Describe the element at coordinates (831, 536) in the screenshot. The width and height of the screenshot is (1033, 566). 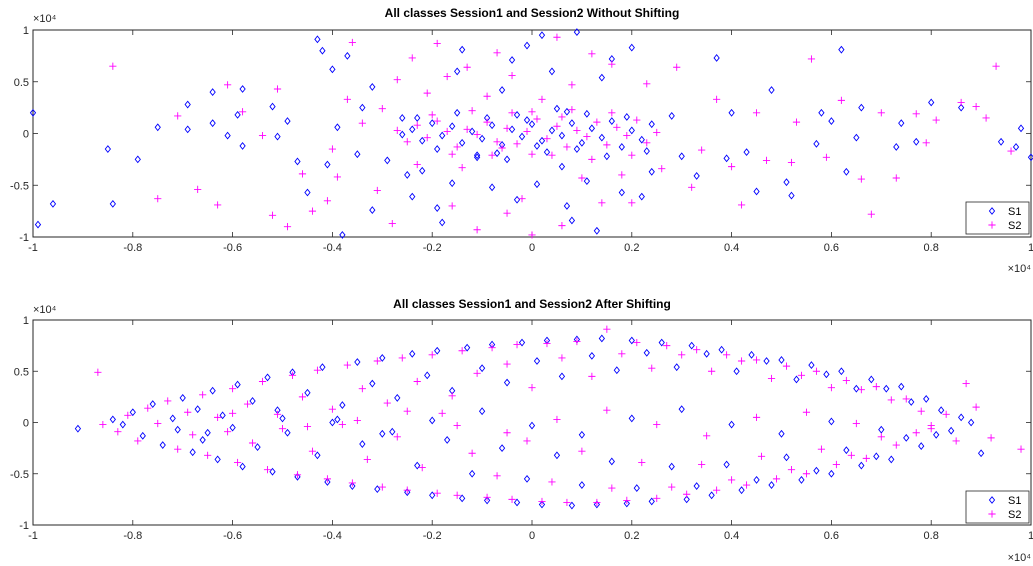
I see `x-tick-label: 0.6` at that location.